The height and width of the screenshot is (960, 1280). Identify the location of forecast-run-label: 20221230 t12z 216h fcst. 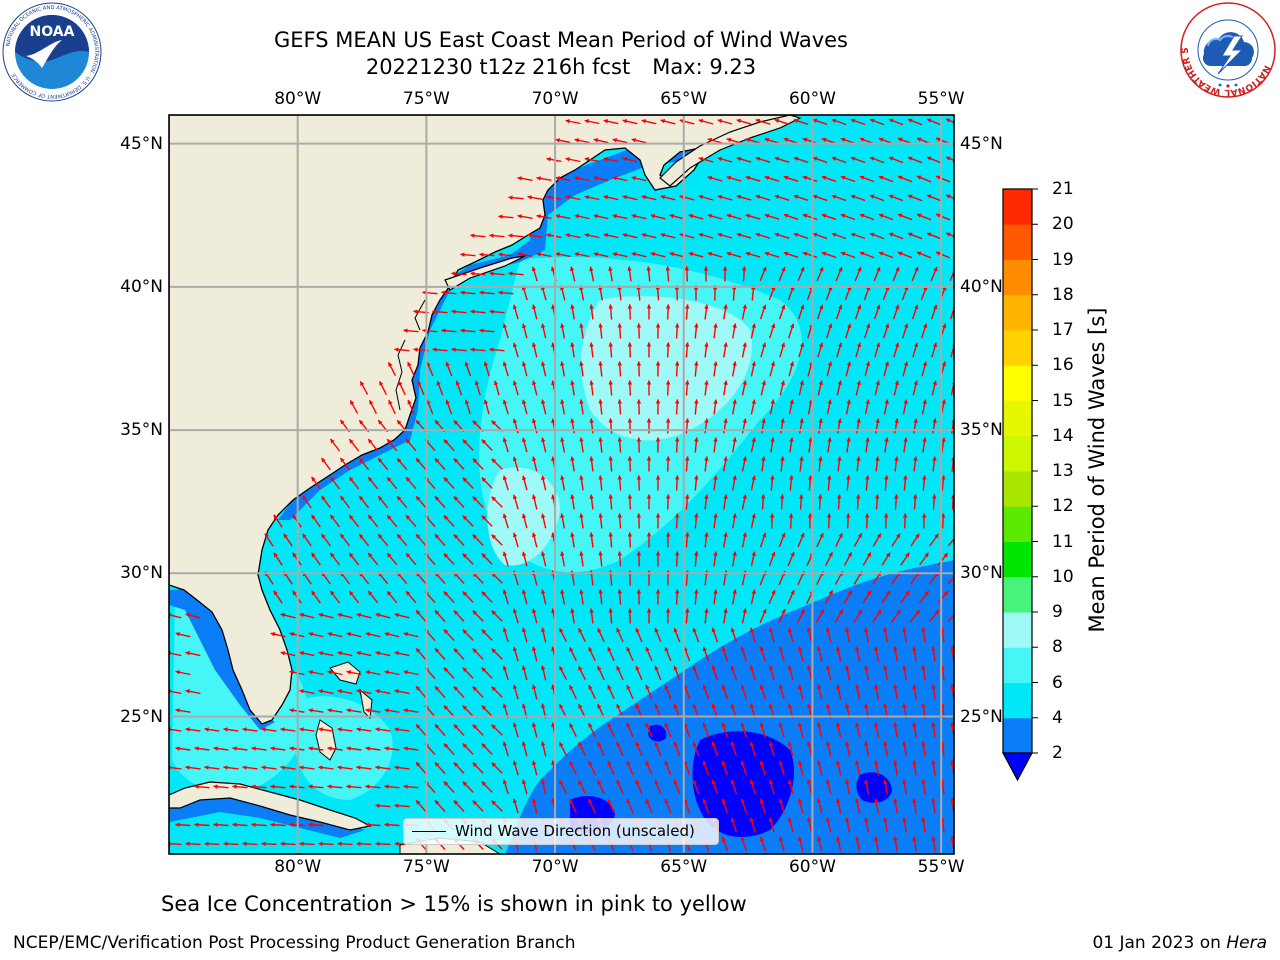
(498, 67).